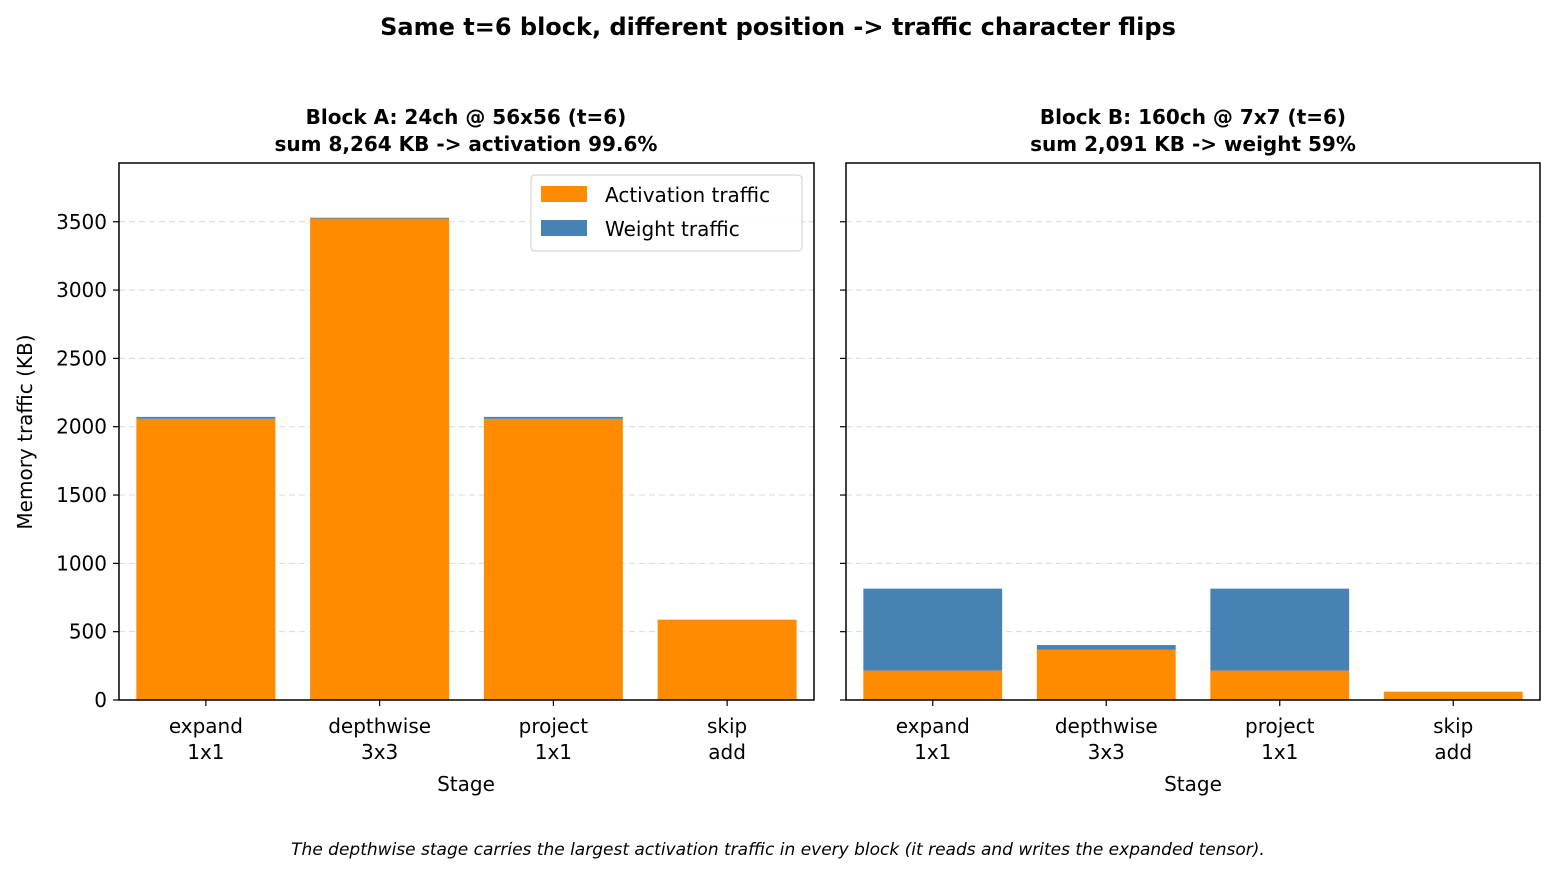 The image size is (1555, 873). I want to click on panel-a-y-ticks: 0 500 1000 1500 2000 2500 3000 3500, so click(87, 461).